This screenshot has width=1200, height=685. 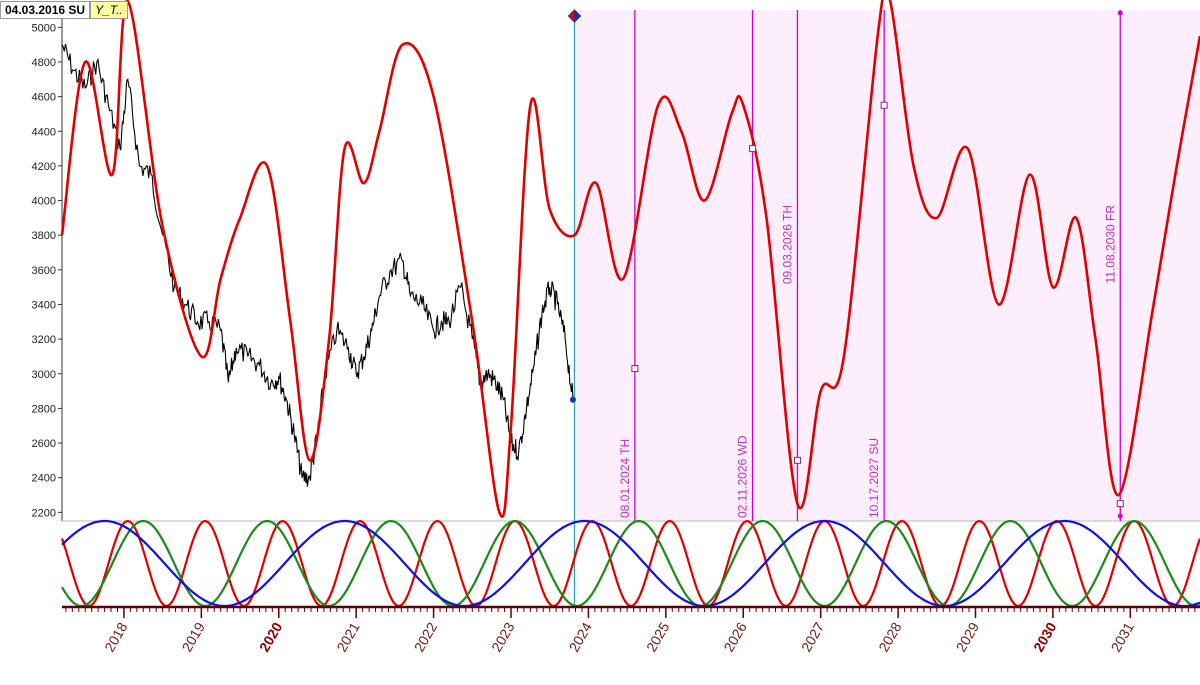 I want to click on today-diamond-half, so click(x=577, y=16).